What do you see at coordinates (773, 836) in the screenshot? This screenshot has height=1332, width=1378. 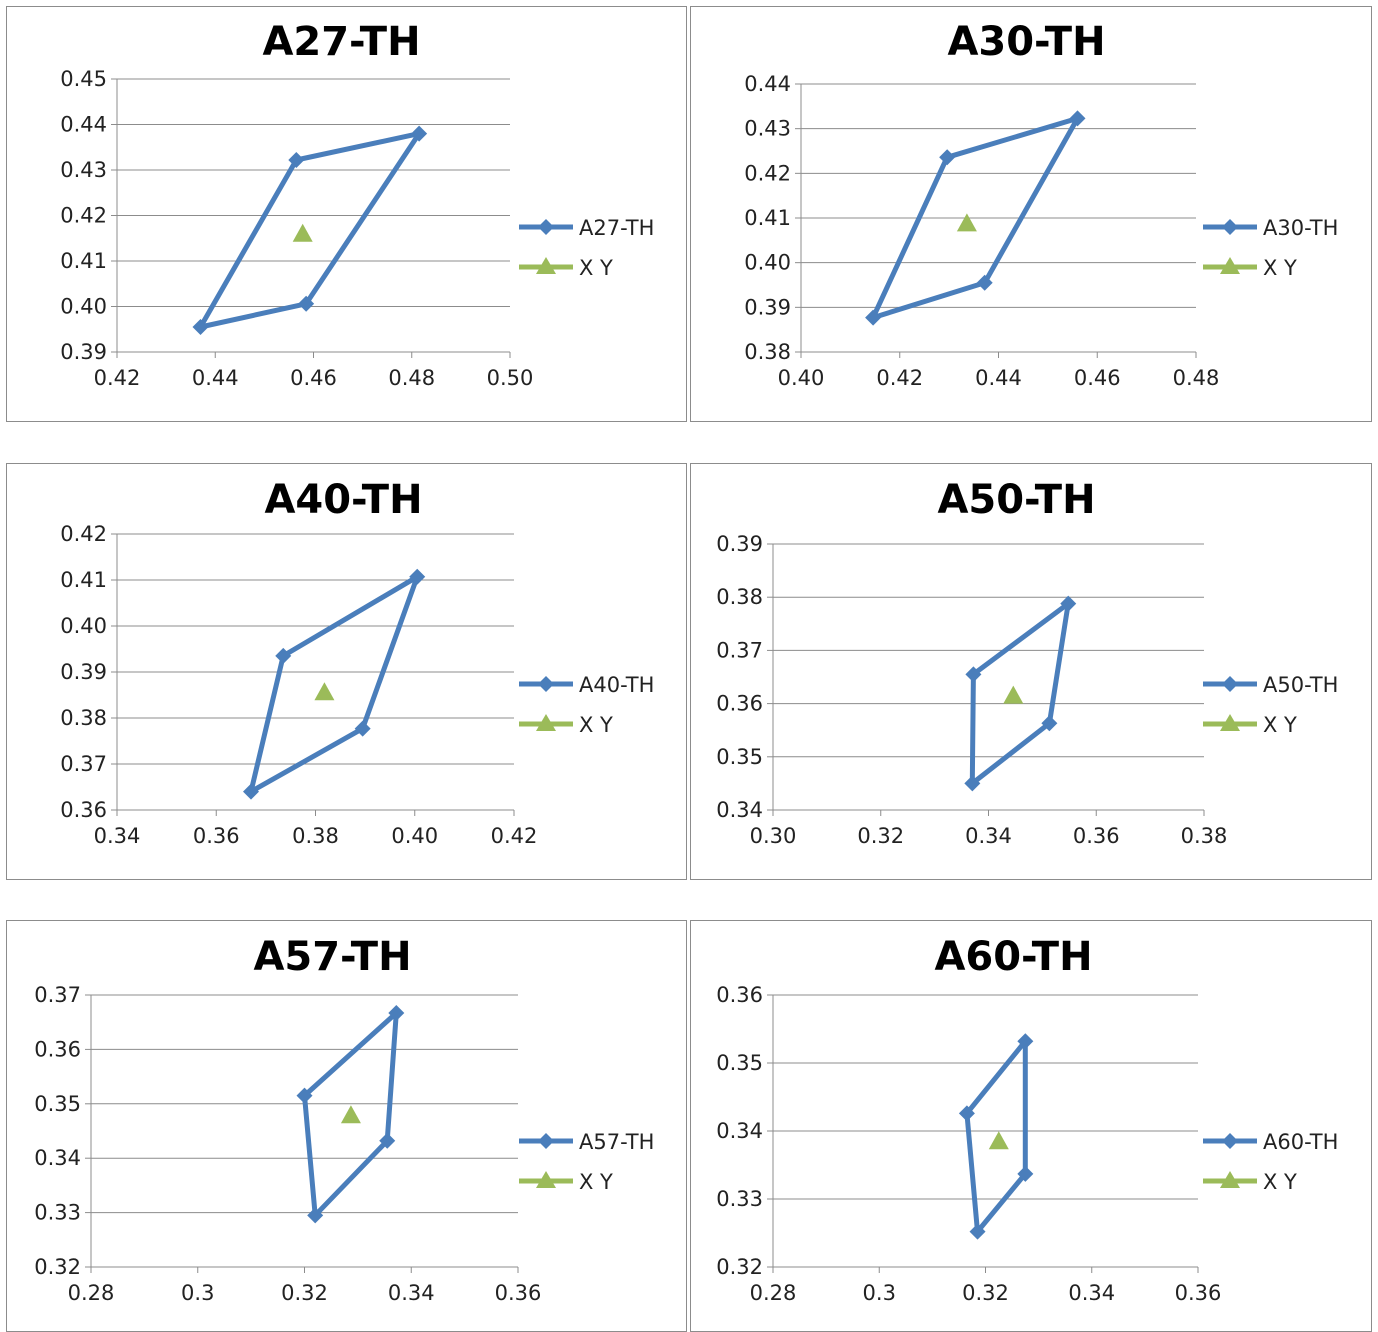 I see `x-tick-label: 0.30` at bounding box center [773, 836].